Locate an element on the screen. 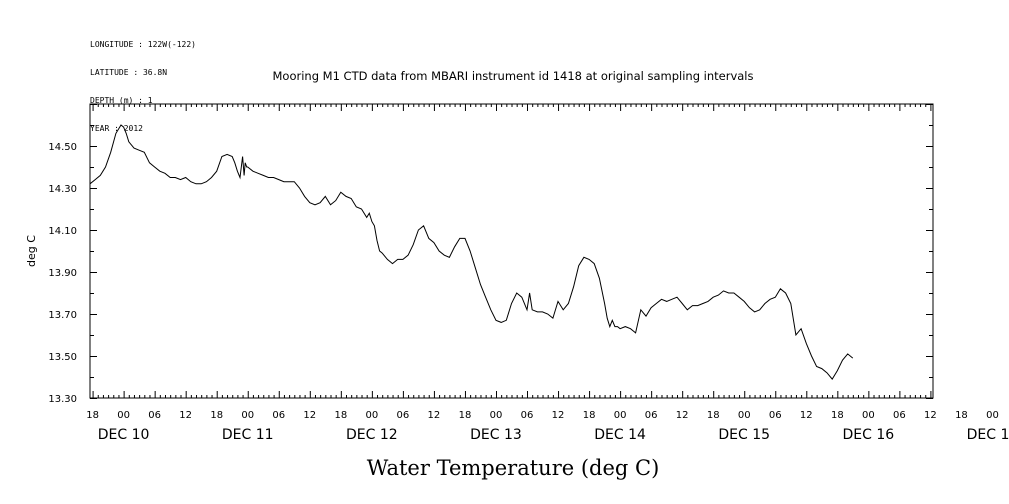 This screenshot has width=1009, height=504. y-tick-label: 14.10 is located at coordinates (62, 231).